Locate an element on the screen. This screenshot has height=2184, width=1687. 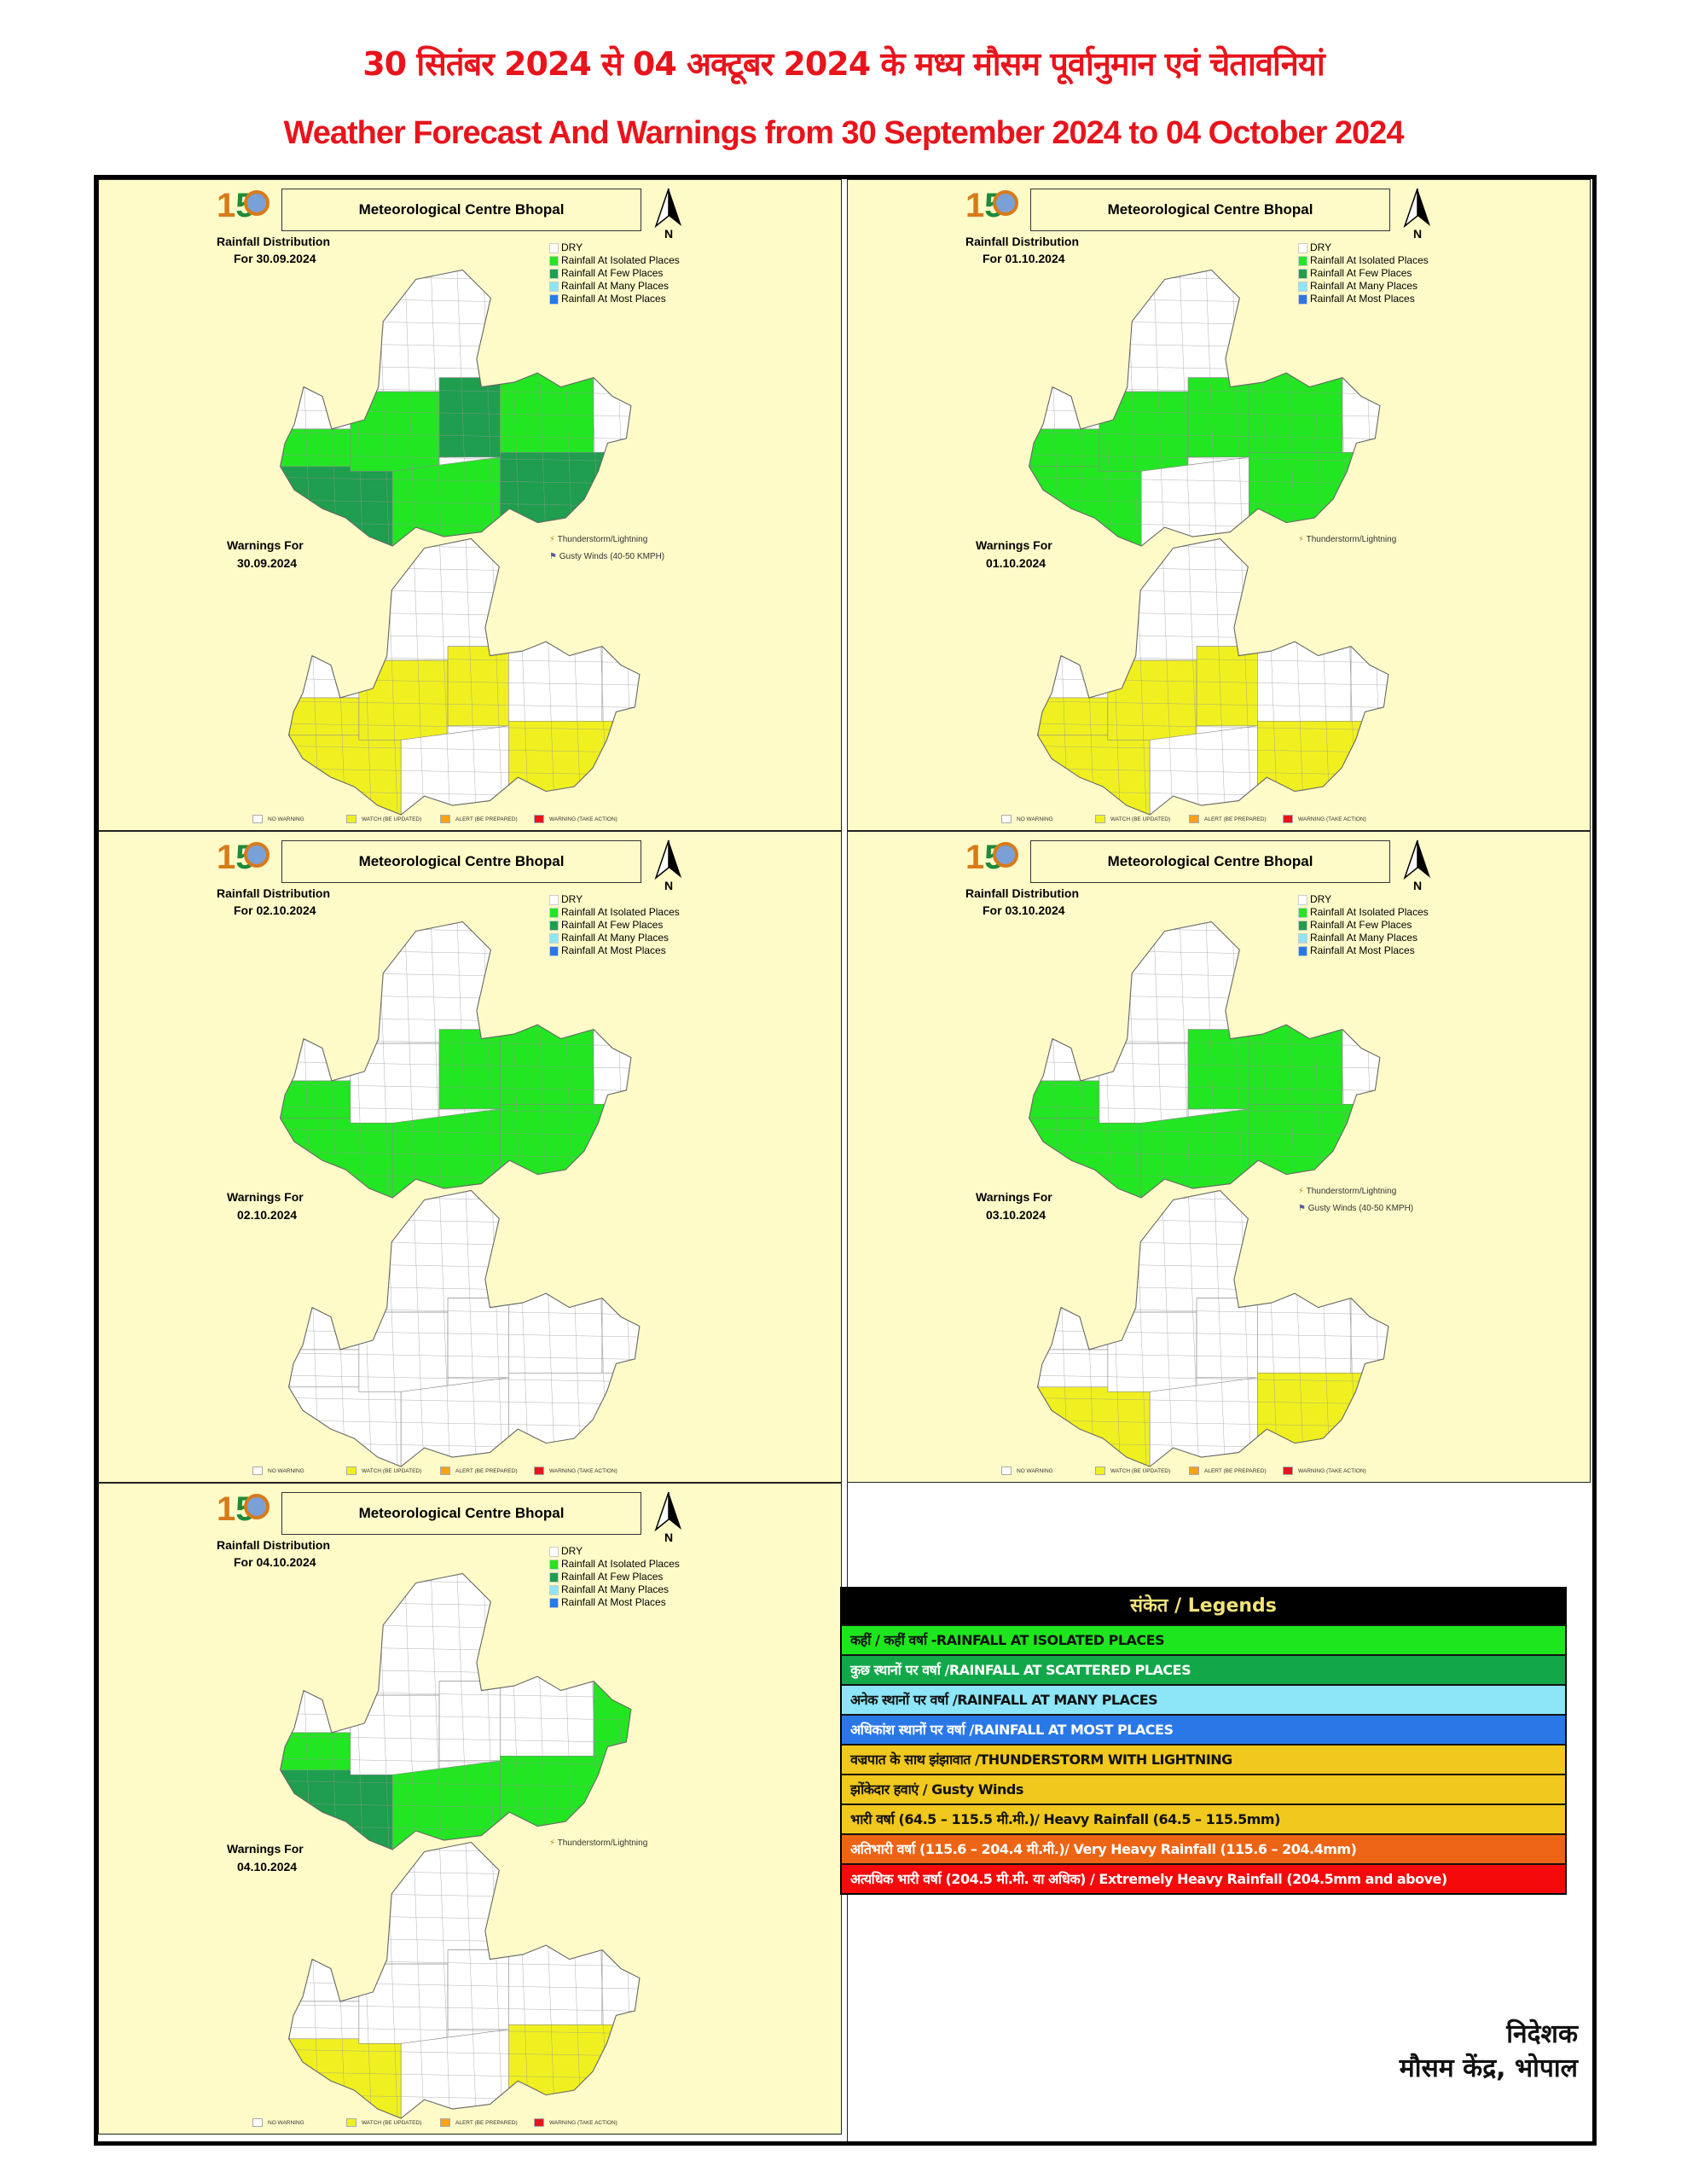
warnings-for-label: Warnings For 01.10.2024 is located at coordinates (1014, 555).